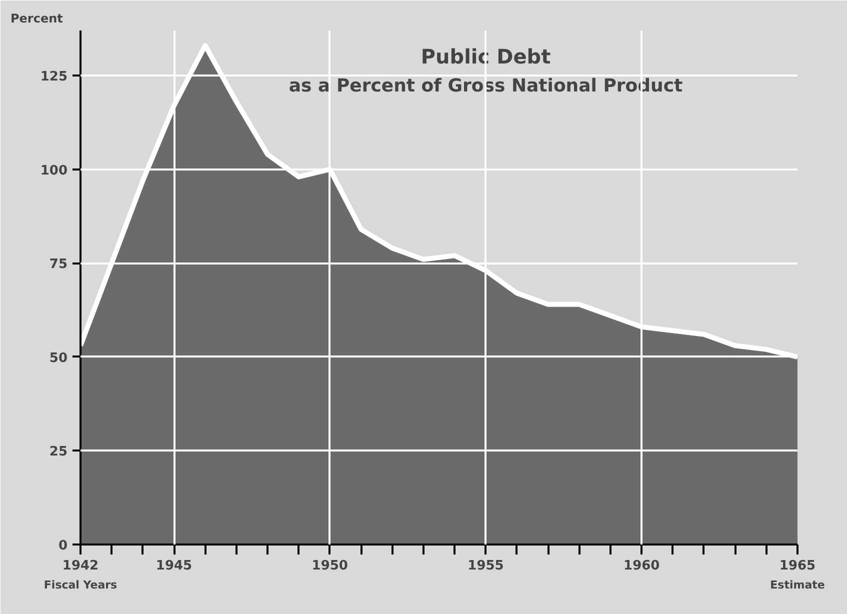  I want to click on y-tick-label: 100, so click(54, 170).